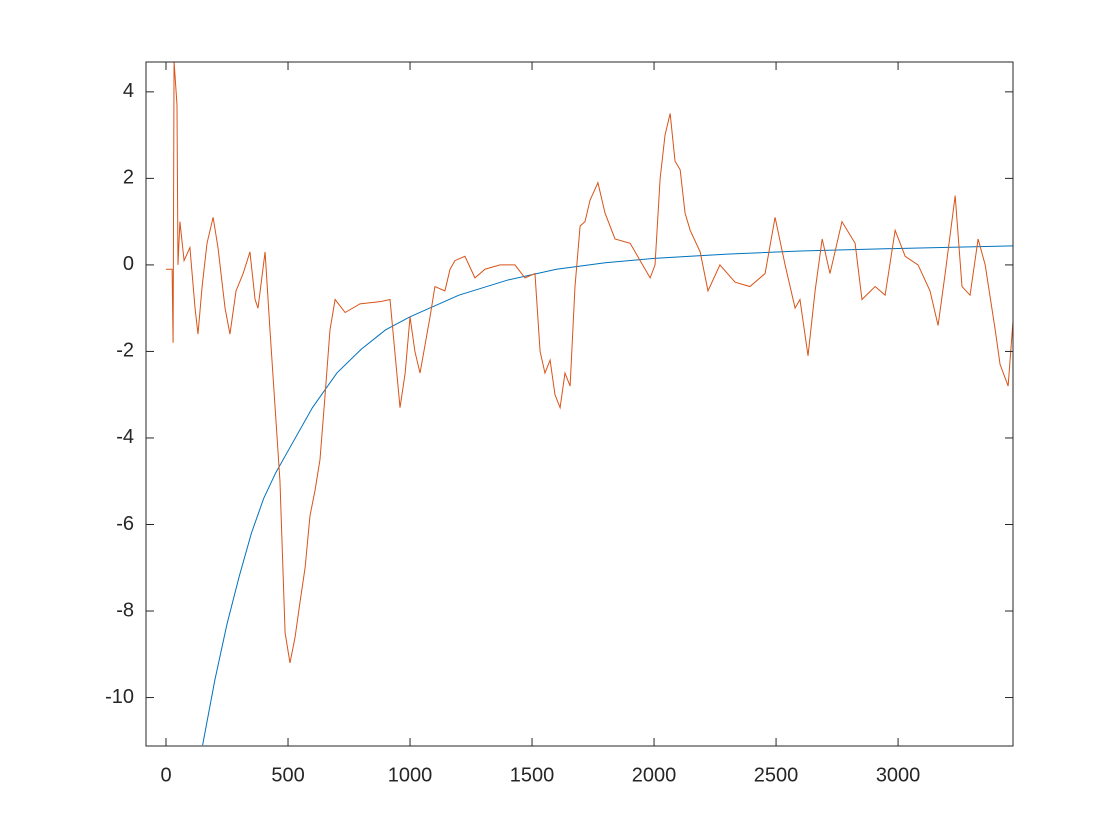  I want to click on y-tick-label: -2, so click(125, 351).